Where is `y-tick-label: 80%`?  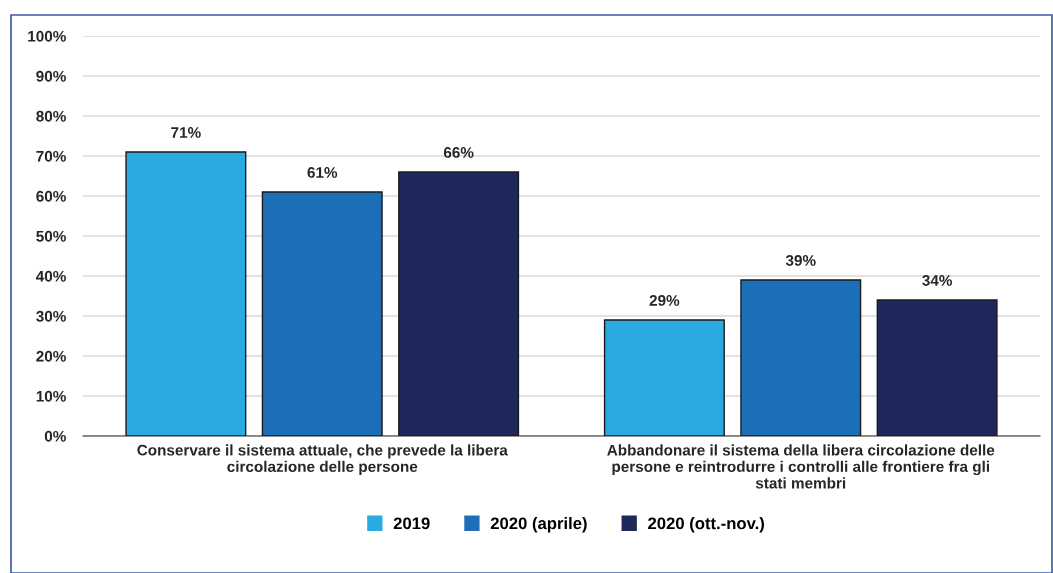
y-tick-label: 80% is located at coordinates (51, 116).